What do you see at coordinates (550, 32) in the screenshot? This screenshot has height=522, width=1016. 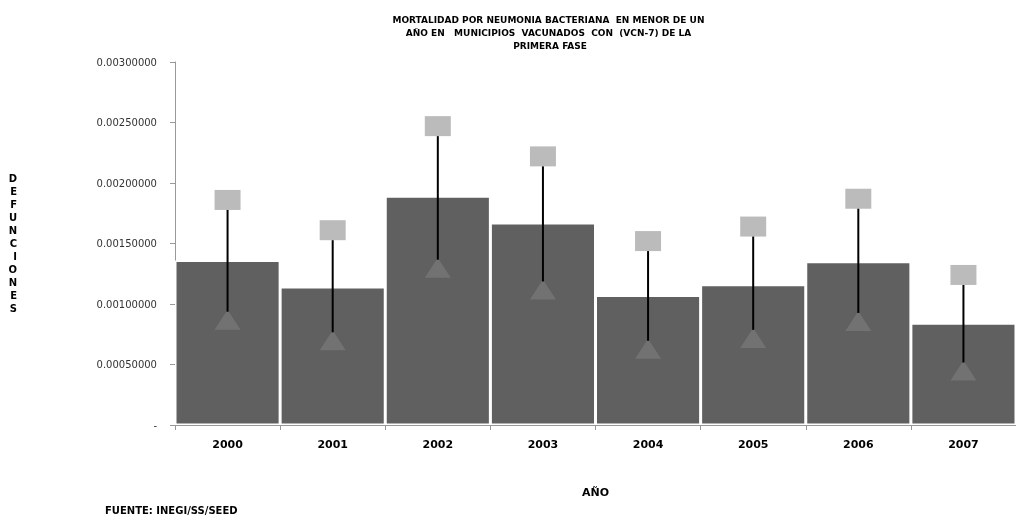 I see `chart-title: MORTALIDAD POR NEUMONIA BACTERIANA EN MENOR DE UN AÑO EN MUNICIPIOS VACUNADOS CON (VCN-7) DE LA PRIMERA FASE` at bounding box center [550, 32].